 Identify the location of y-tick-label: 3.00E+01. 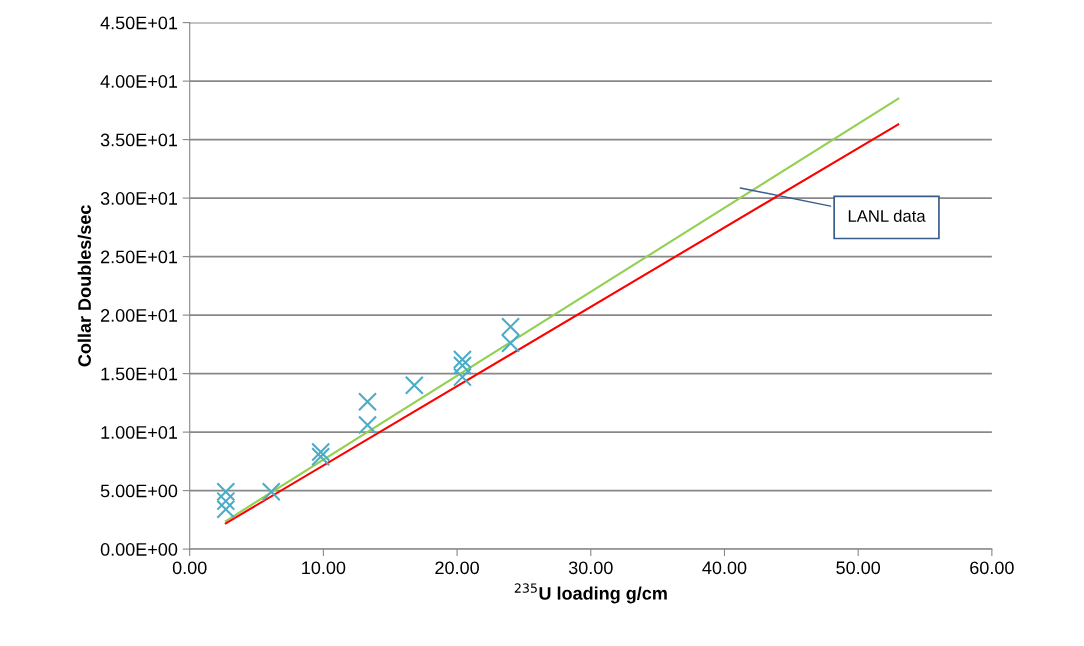
(139, 198).